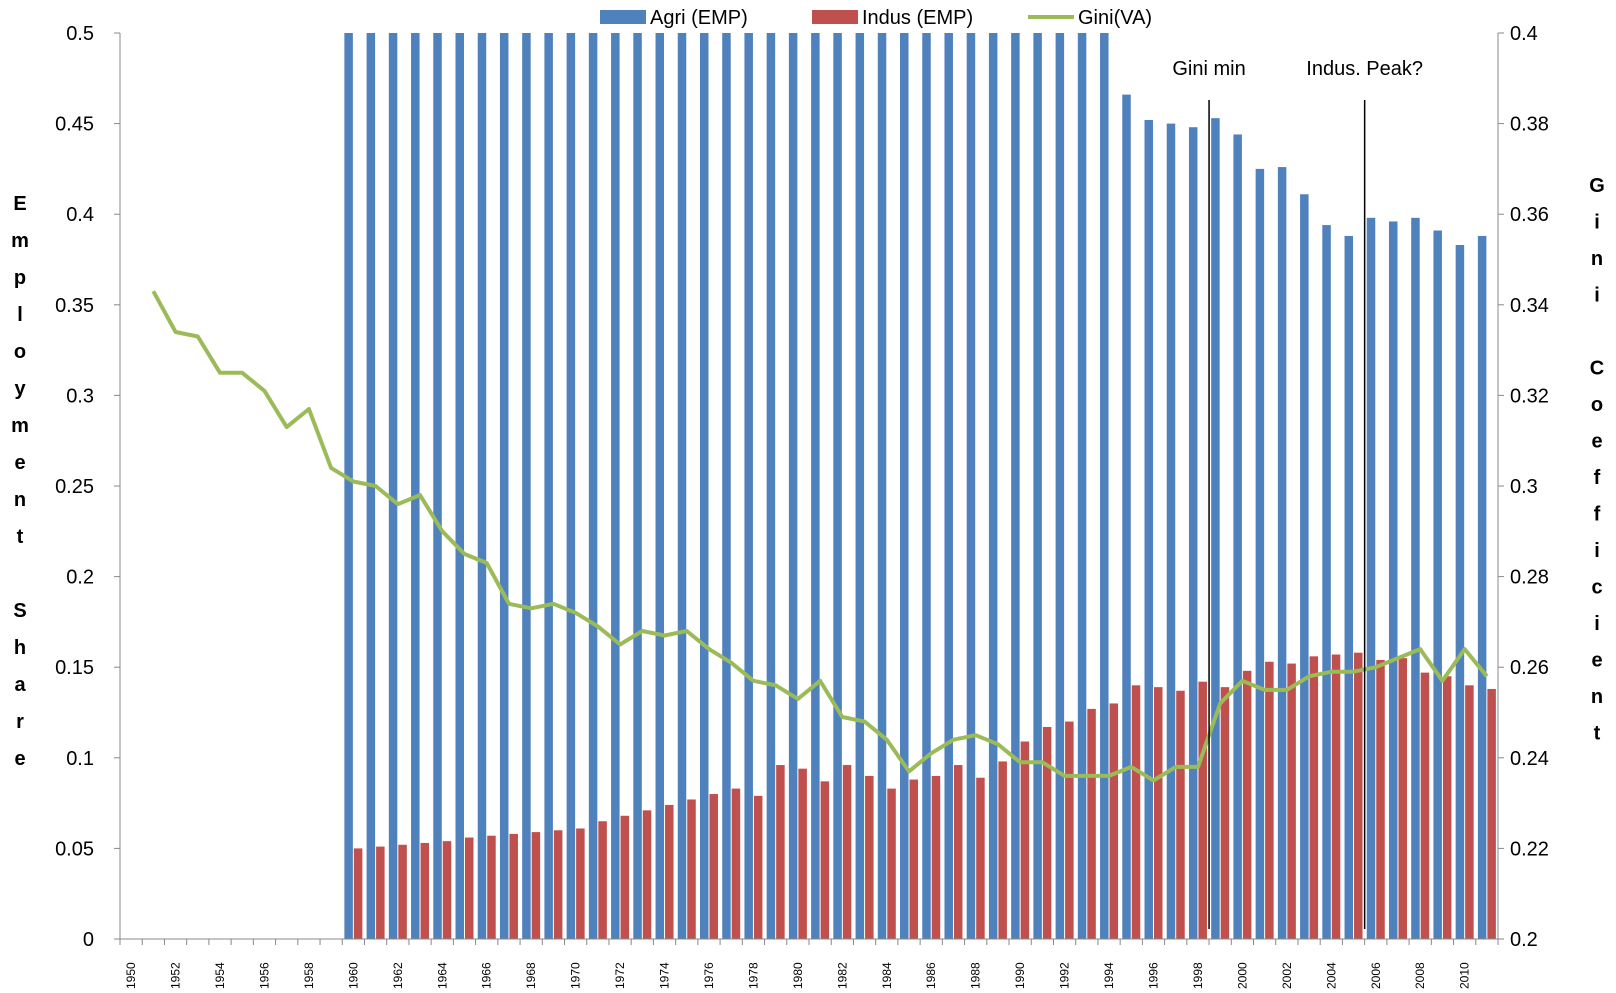 Image resolution: width=1616 pixels, height=993 pixels. What do you see at coordinates (1529, 849) in the screenshot?
I see `right-y-tick-label: 0.22` at bounding box center [1529, 849].